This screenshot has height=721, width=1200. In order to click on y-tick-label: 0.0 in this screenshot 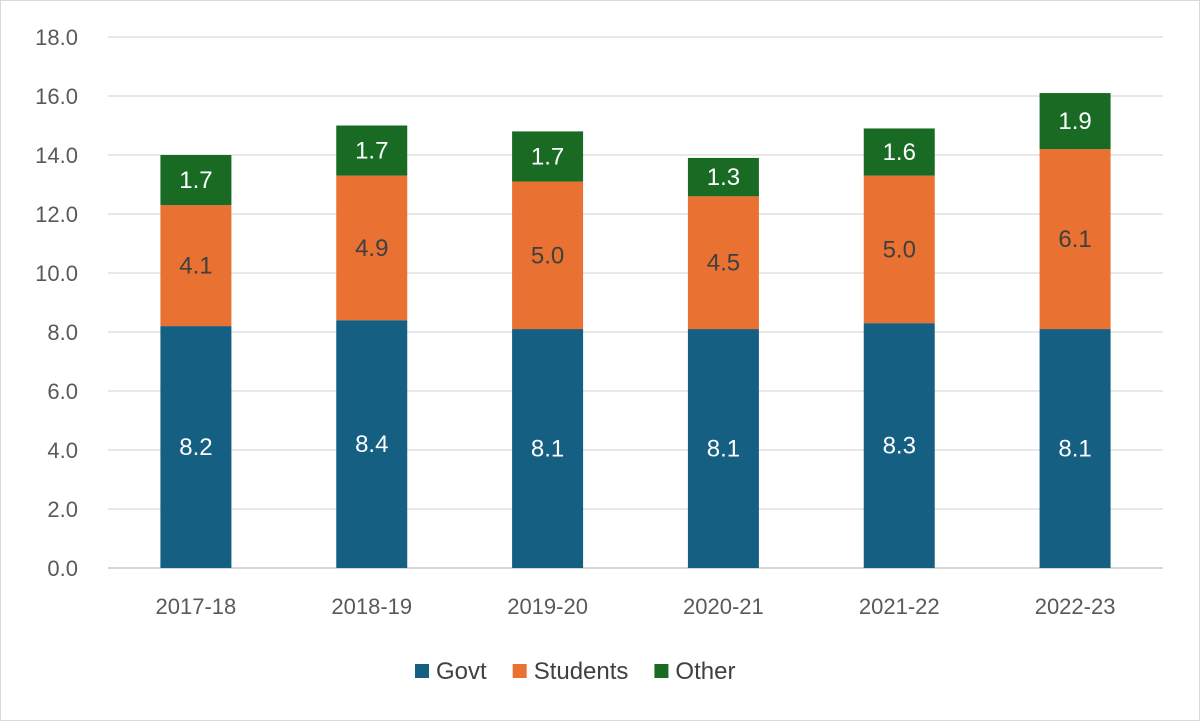, I will do `click(62, 568)`.